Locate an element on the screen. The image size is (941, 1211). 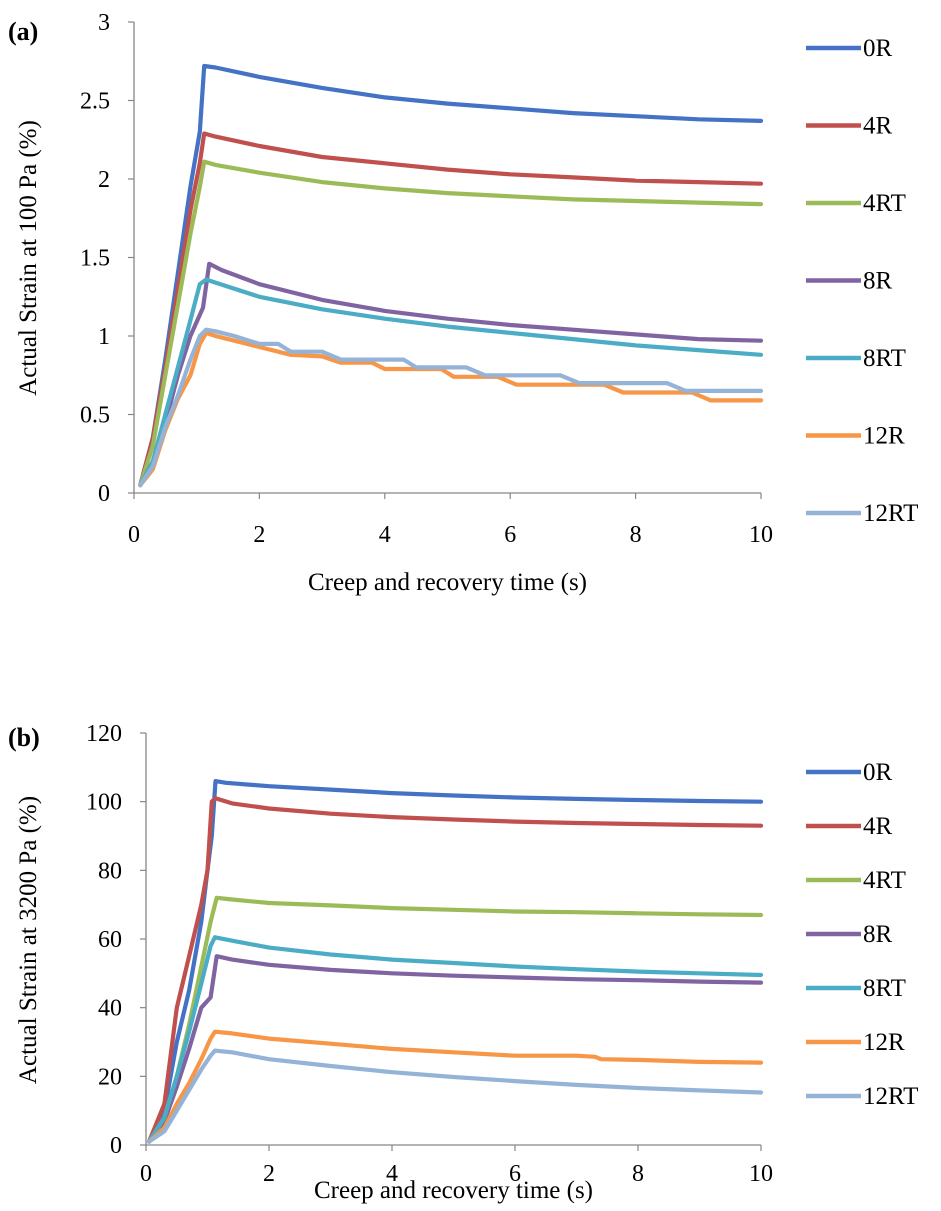
series-line-8R is located at coordinates (455, 1049).